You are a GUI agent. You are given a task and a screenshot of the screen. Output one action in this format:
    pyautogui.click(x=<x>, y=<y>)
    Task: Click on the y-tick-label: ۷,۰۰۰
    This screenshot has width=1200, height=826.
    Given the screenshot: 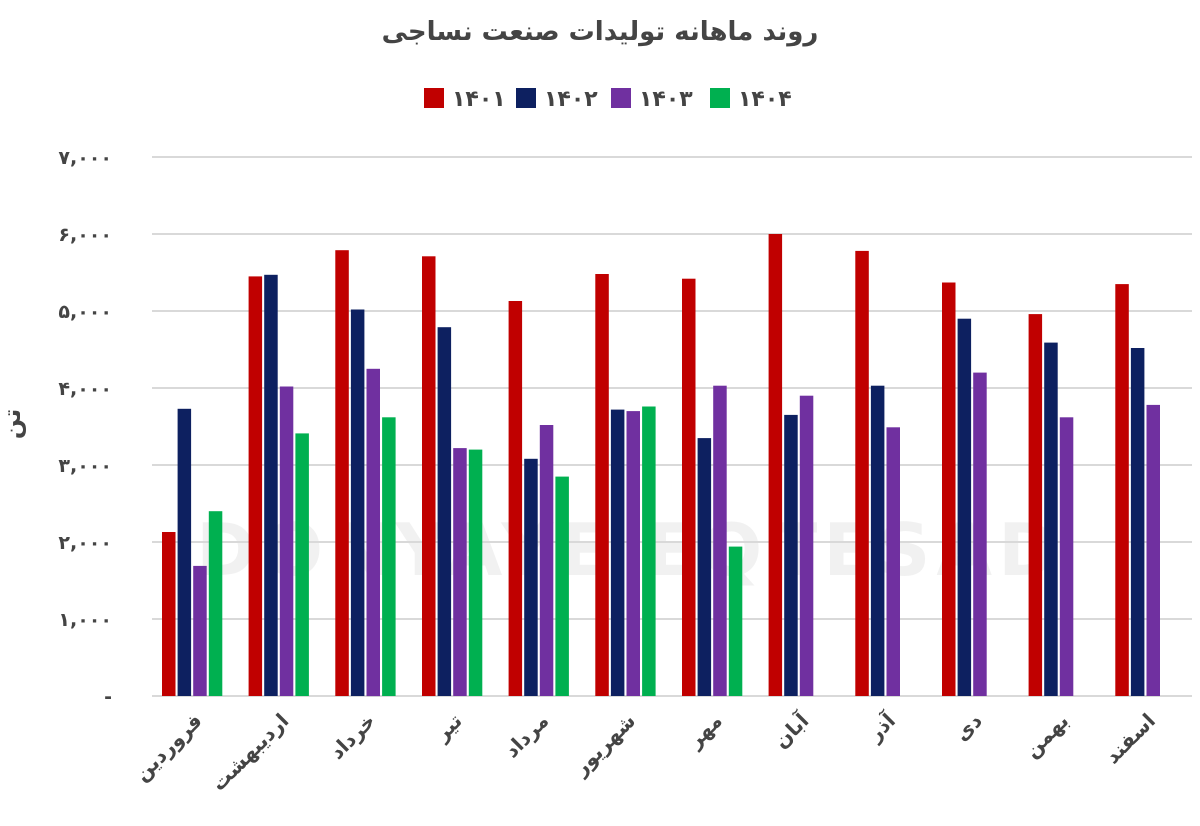 What is the action you would take?
    pyautogui.click(x=85, y=158)
    